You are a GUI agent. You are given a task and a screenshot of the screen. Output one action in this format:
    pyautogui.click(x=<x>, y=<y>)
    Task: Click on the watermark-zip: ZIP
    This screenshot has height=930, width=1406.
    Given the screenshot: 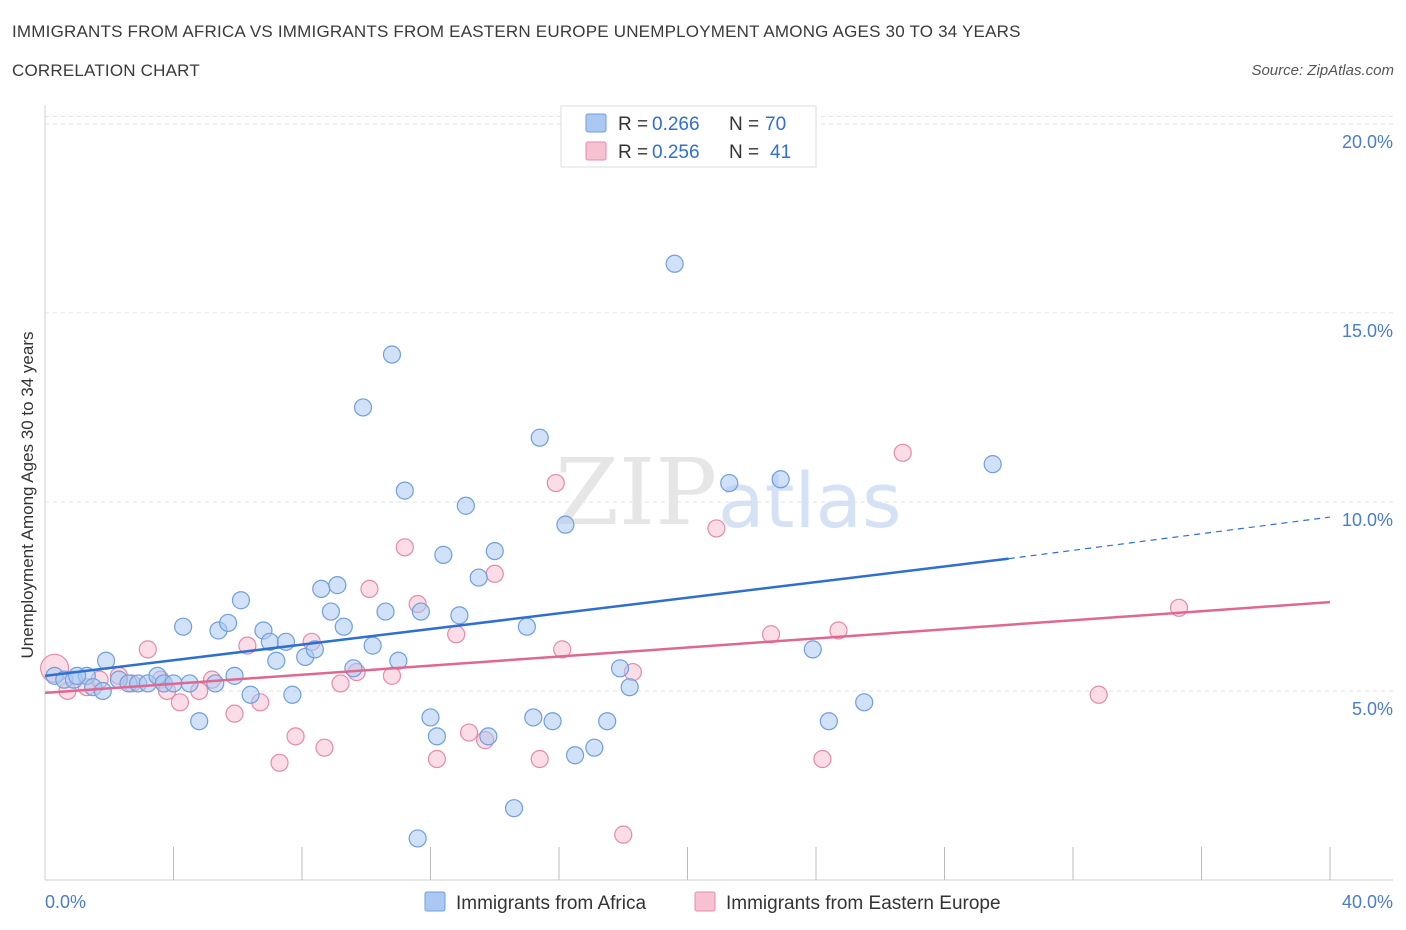 What is the action you would take?
    pyautogui.click(x=636, y=492)
    